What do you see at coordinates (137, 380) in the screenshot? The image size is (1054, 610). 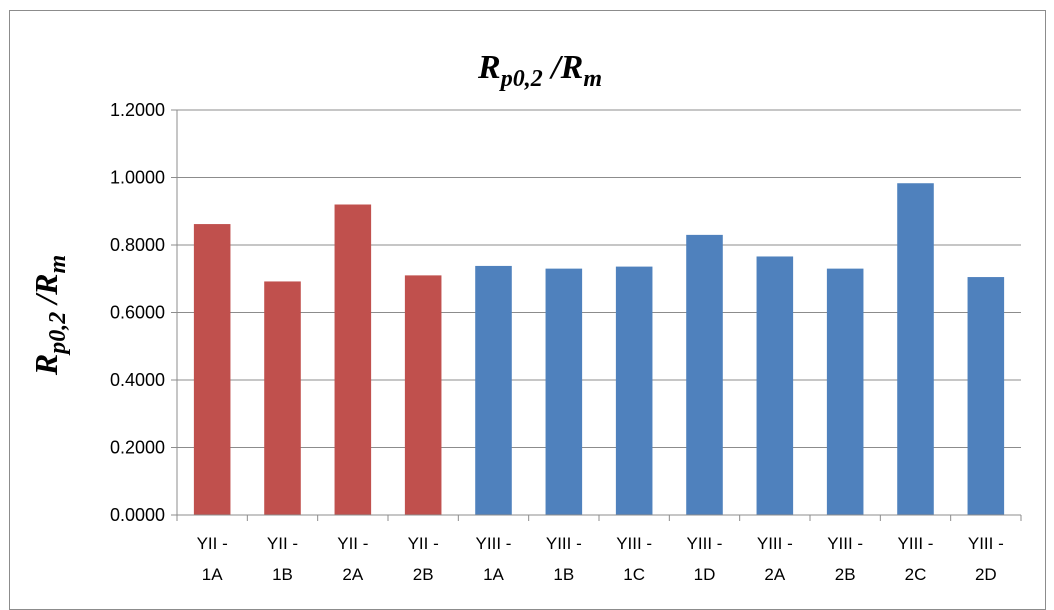 I see `y-tick-label: 0.4000` at bounding box center [137, 380].